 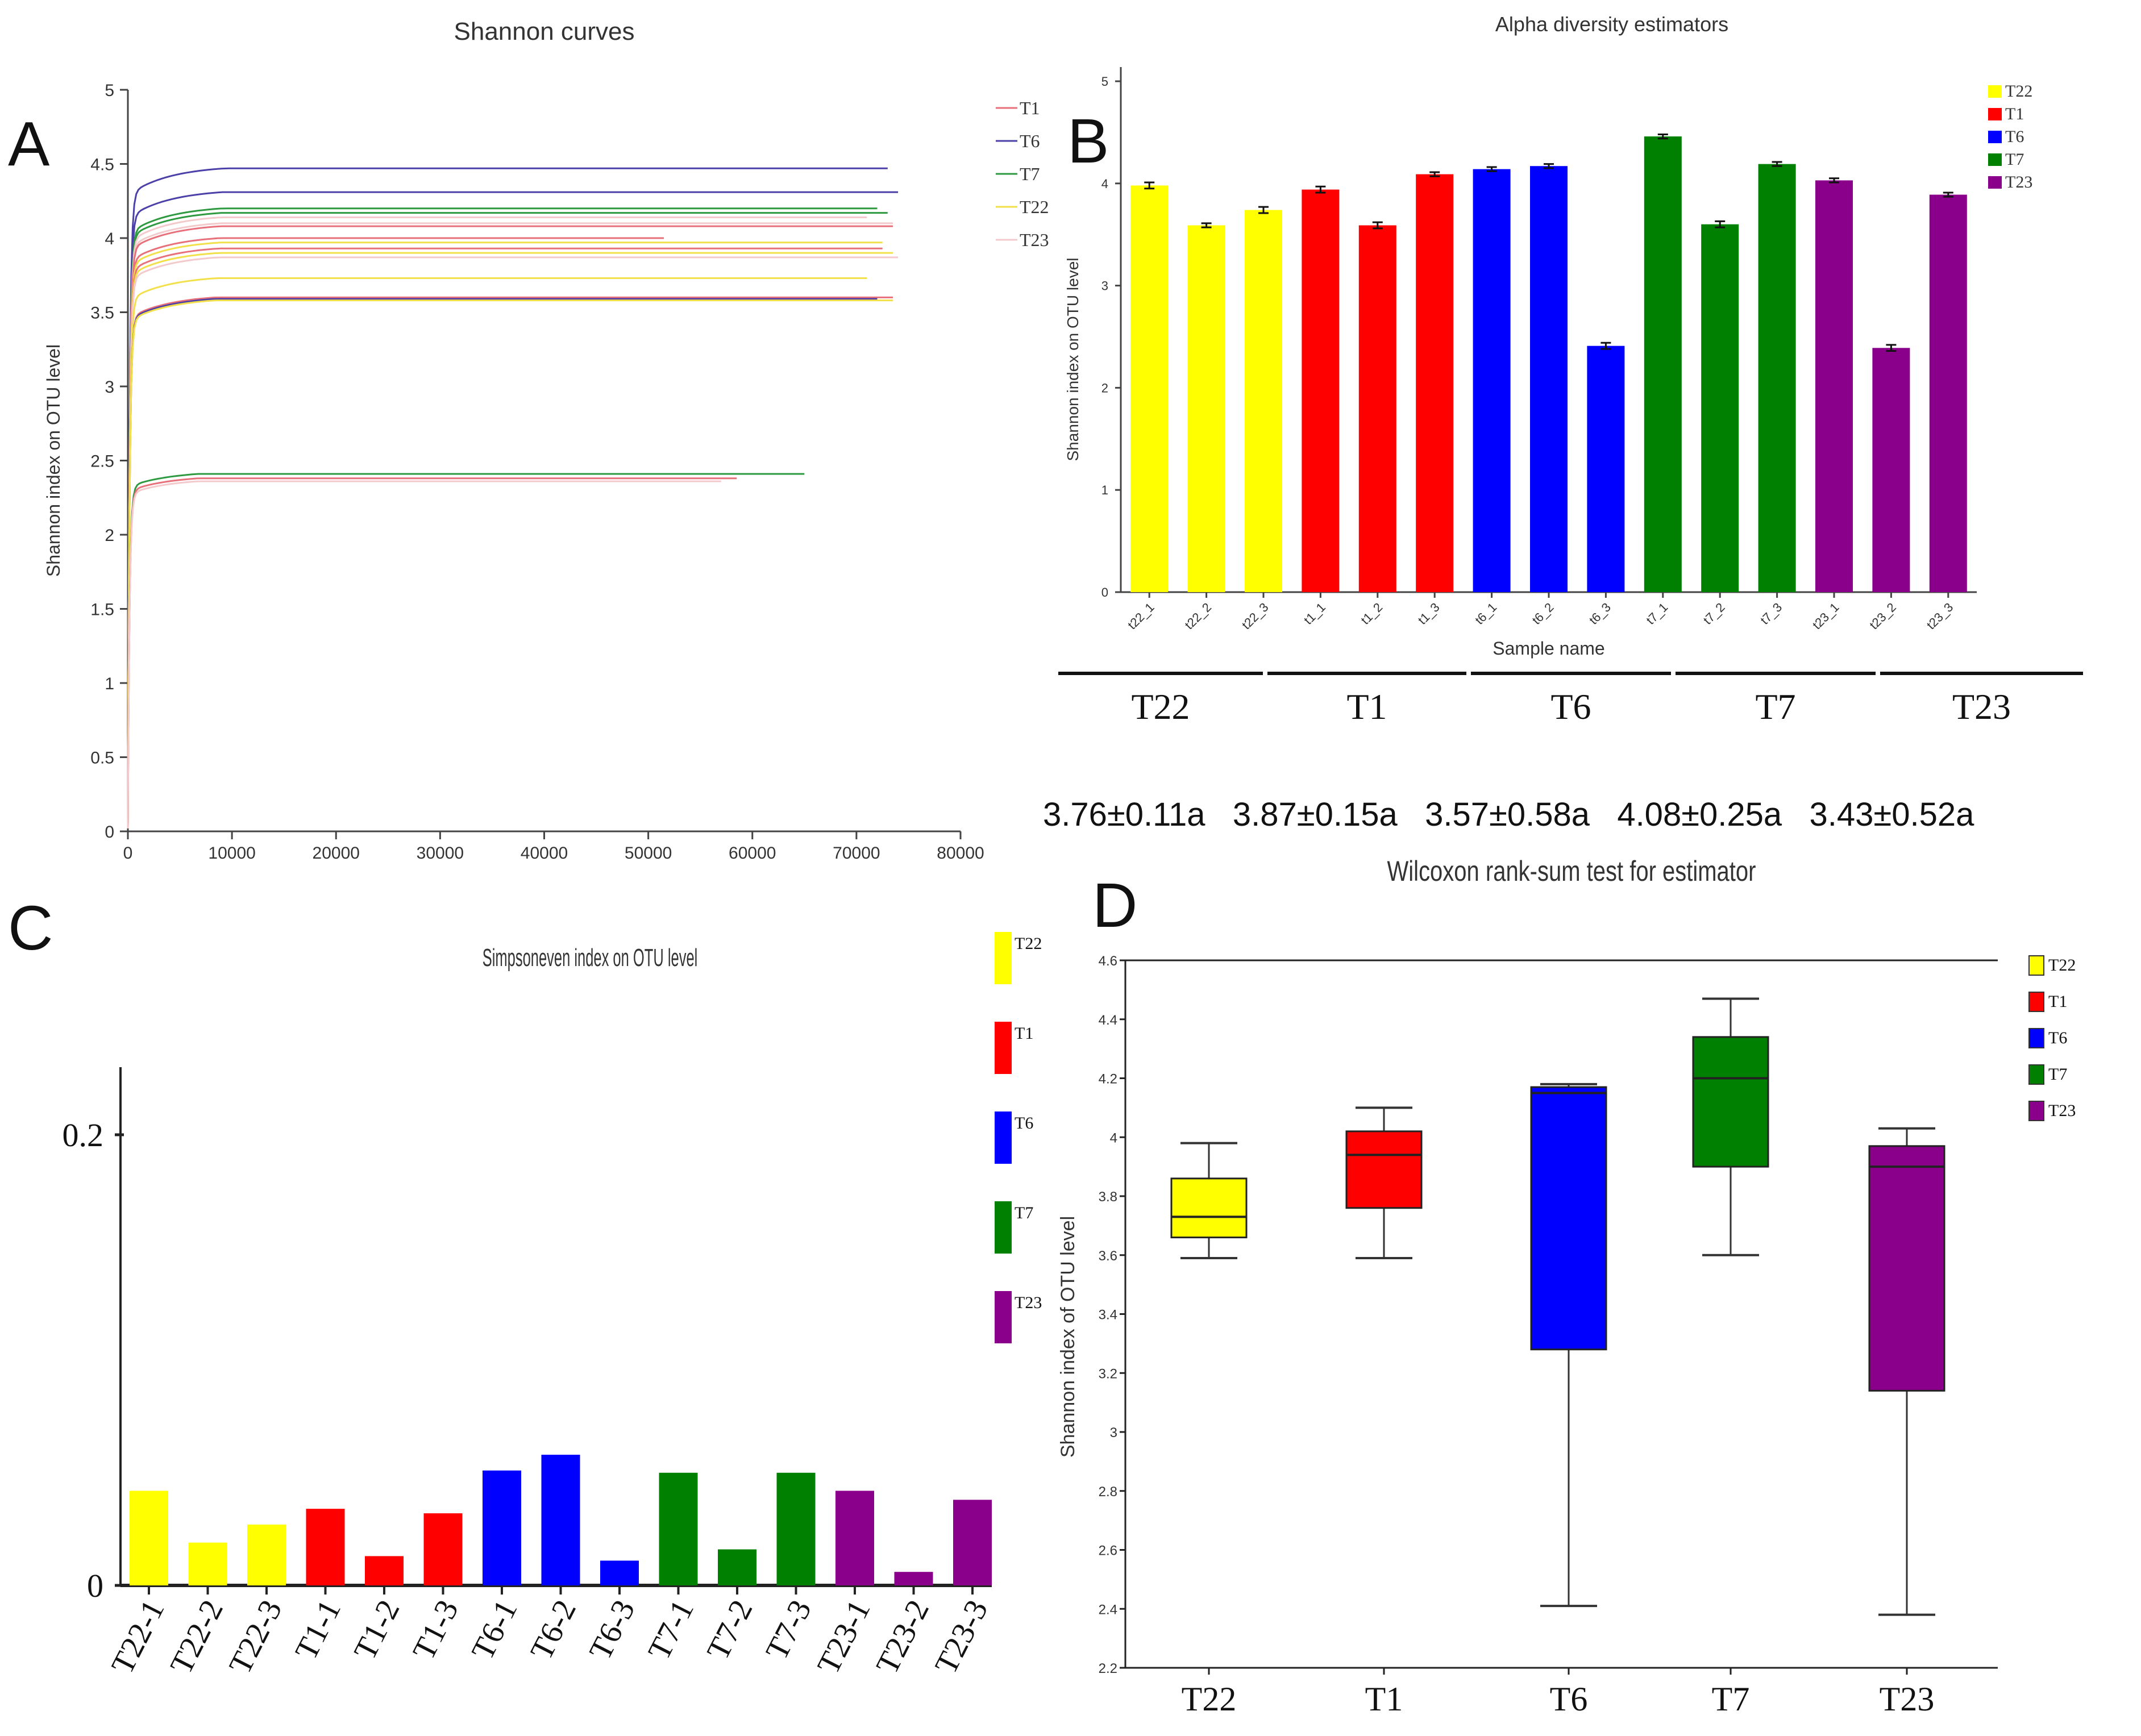 I want to click on panel-a-x-tick-label: 20000, so click(x=336, y=853).